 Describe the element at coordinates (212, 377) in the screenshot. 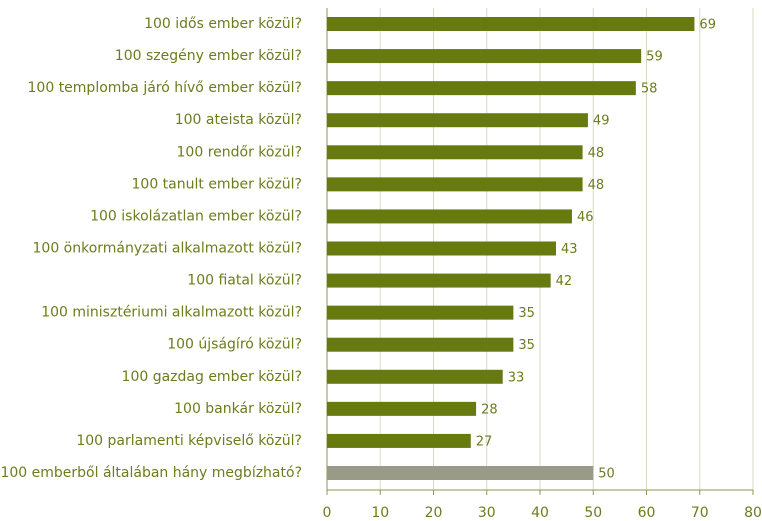

I see `y-tick-label: 100 gazdag ember közül?` at that location.